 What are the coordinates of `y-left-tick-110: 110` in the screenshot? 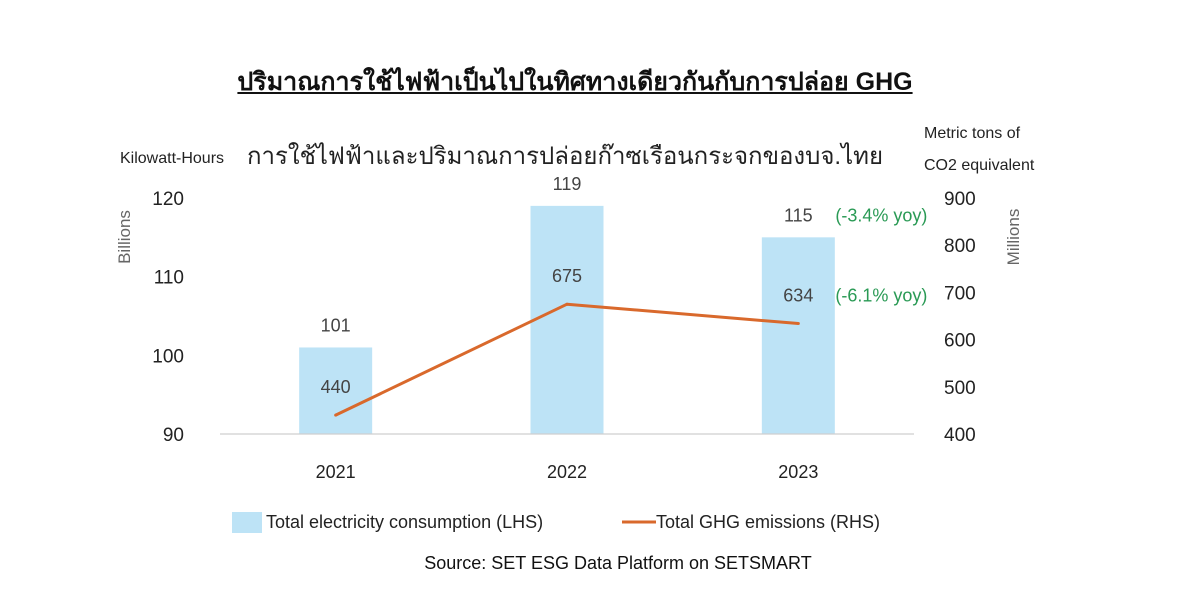 It's located at (169, 278).